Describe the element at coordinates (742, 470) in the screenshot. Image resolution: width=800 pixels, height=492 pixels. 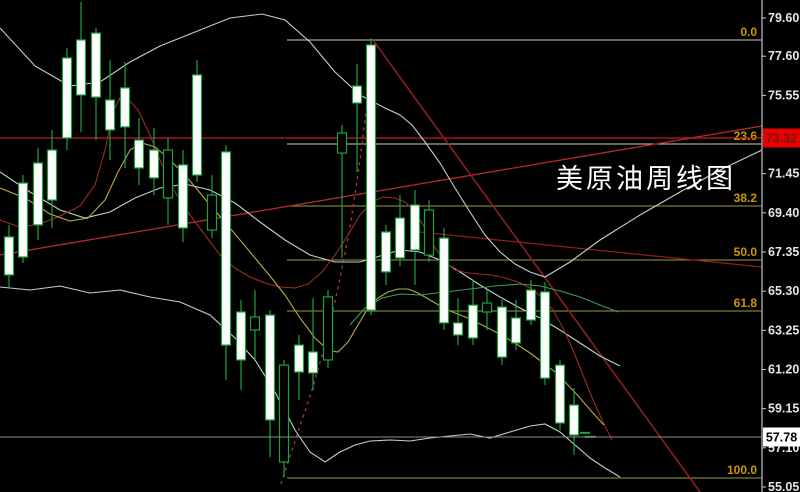
I see `fib-label-100.0: 100.0` at that location.